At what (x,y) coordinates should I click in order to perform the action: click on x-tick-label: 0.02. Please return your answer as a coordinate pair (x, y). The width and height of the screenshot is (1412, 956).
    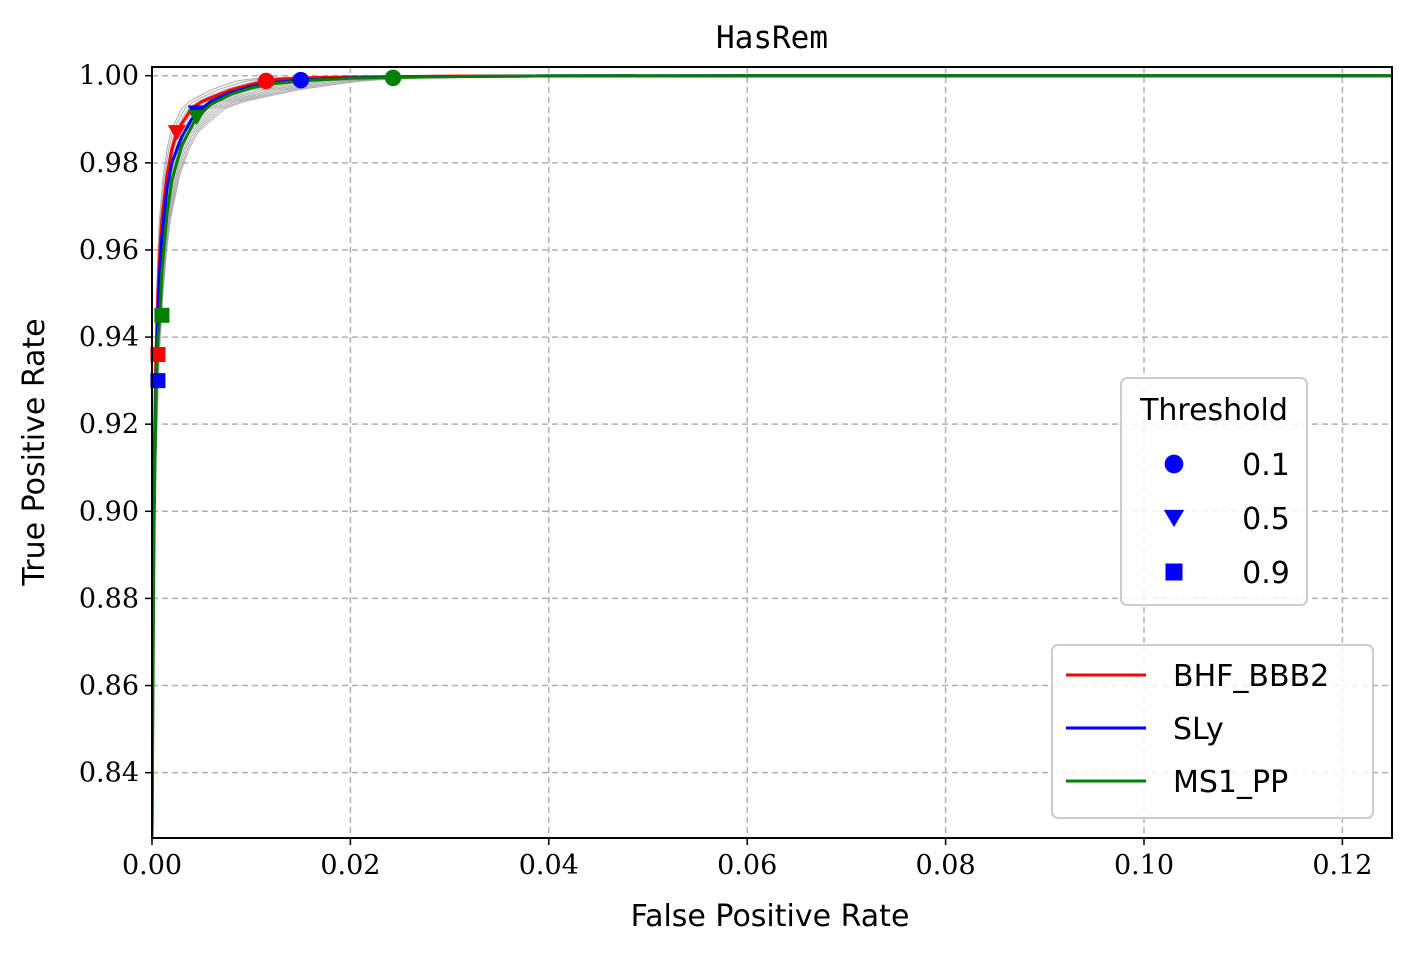
    Looking at the image, I should click on (350, 865).